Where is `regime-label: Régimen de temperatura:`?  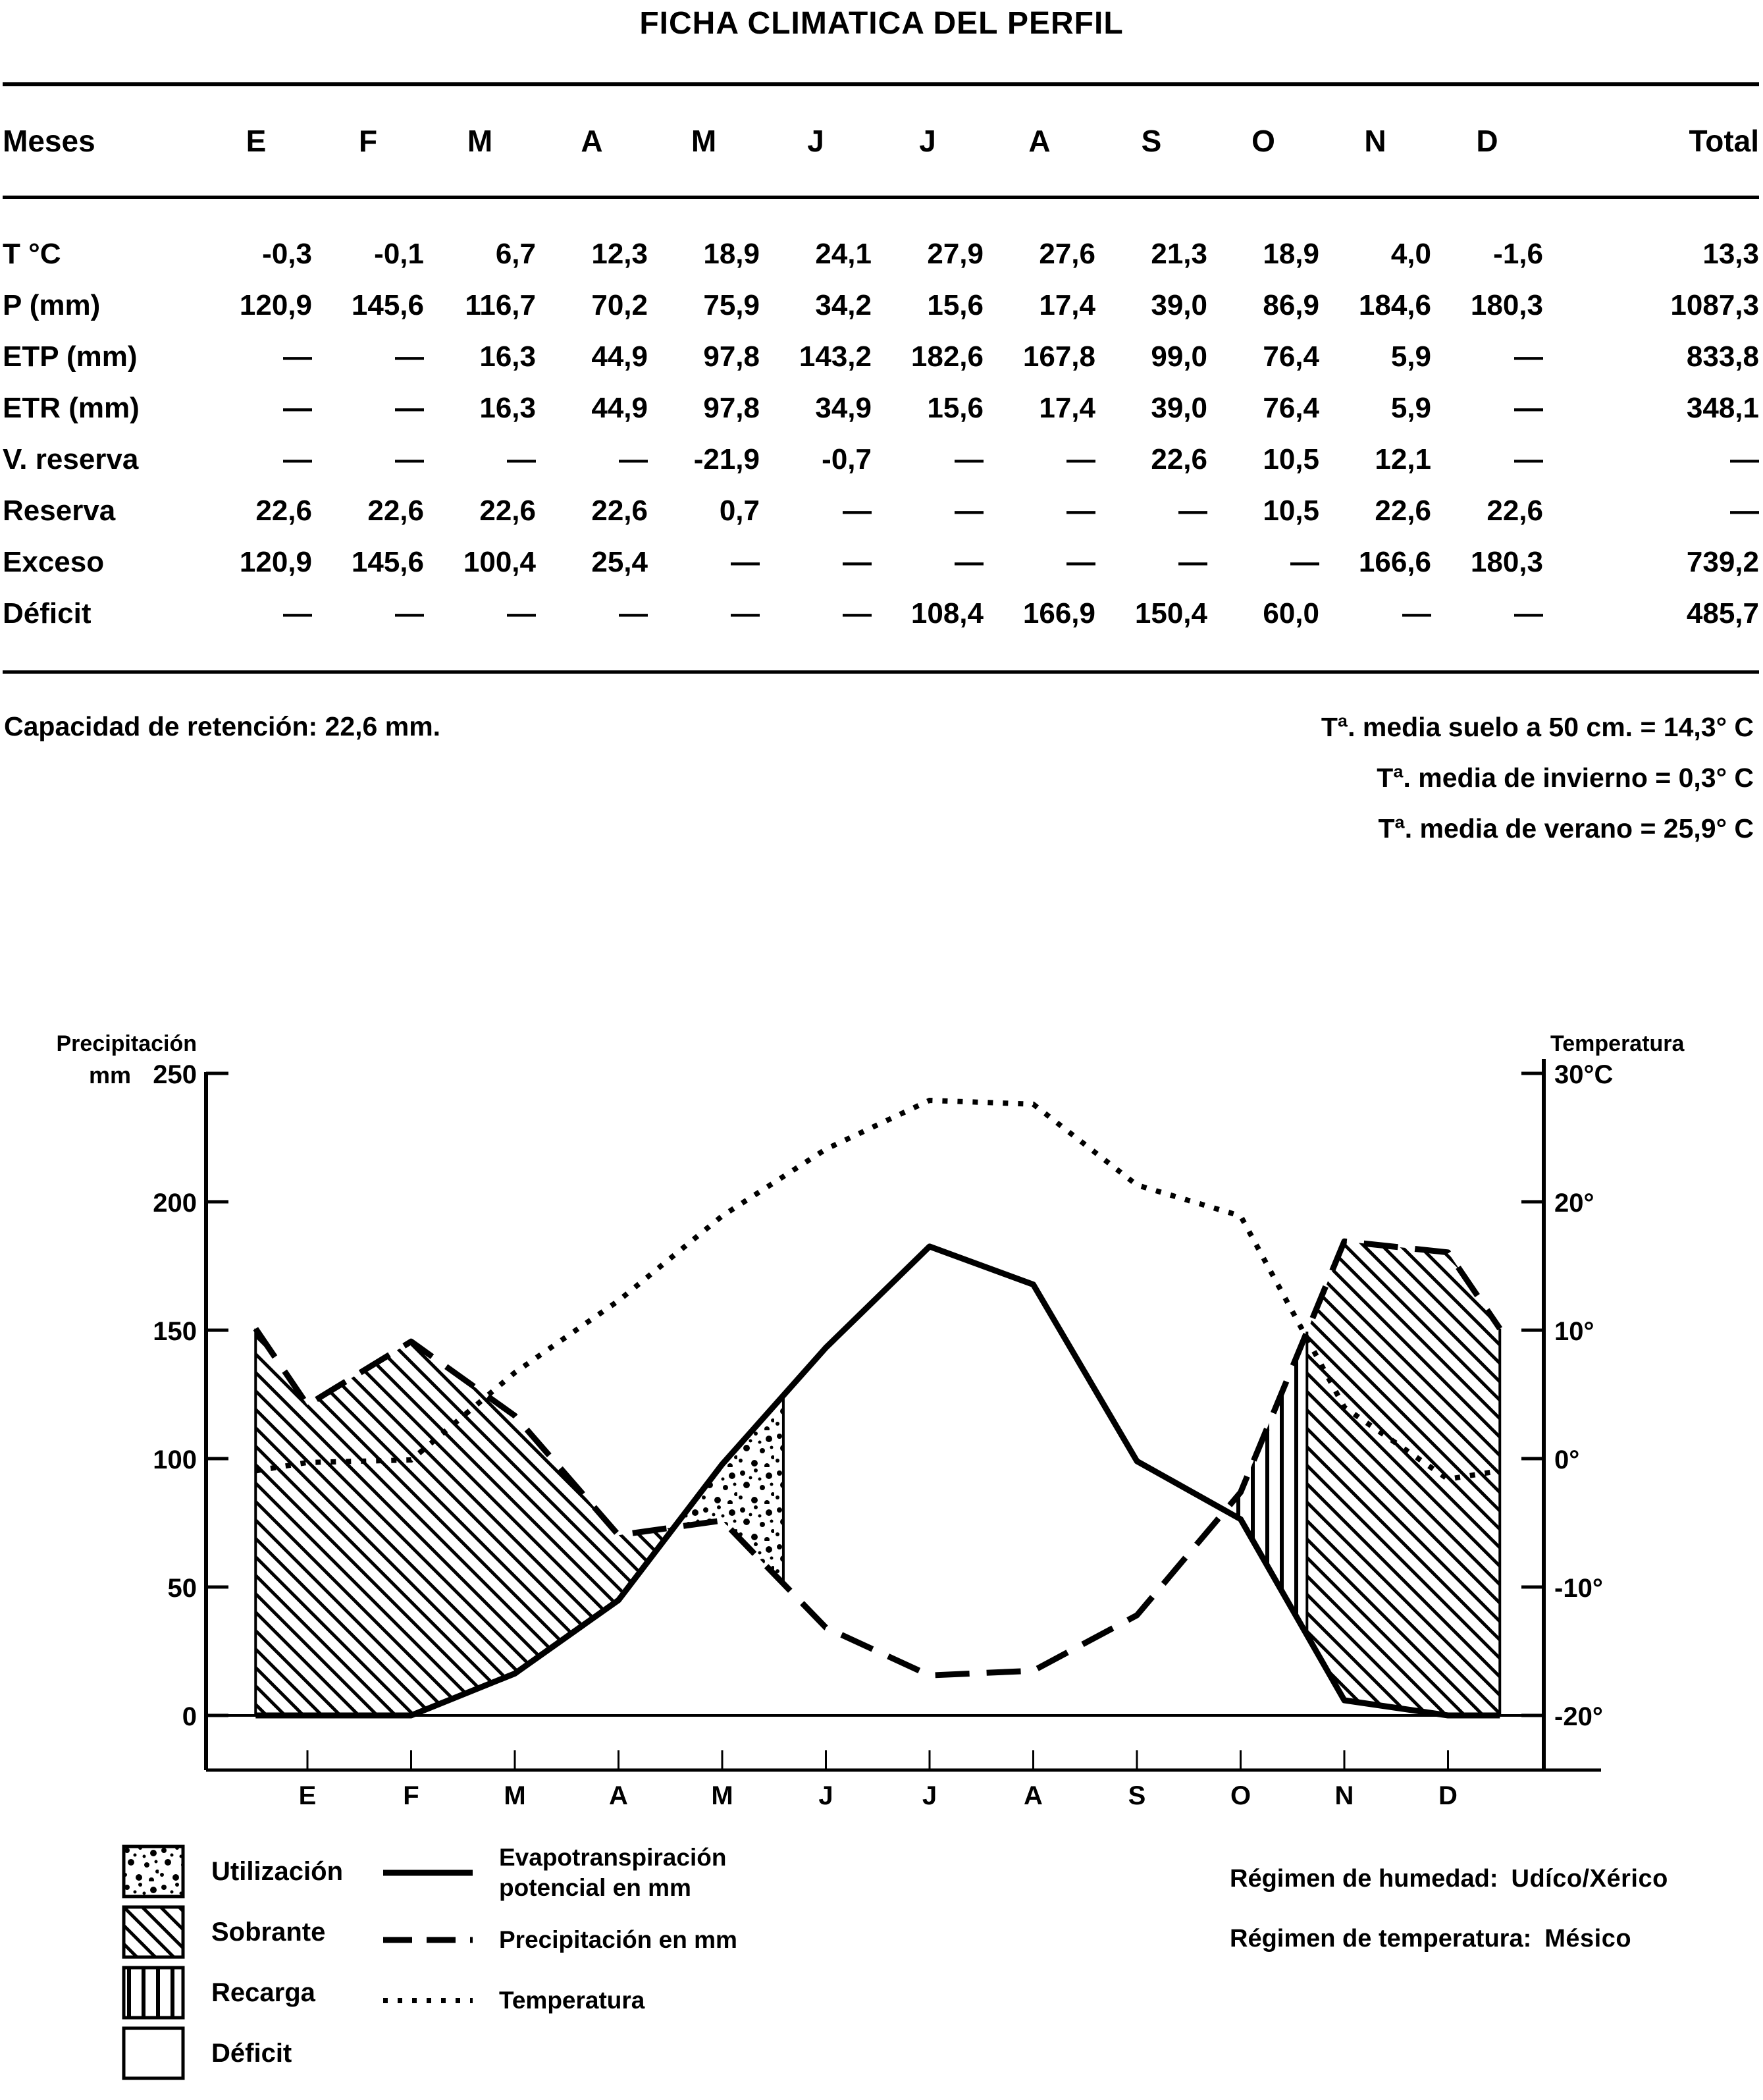
regime-label: Régimen de temperatura: is located at coordinates (1381, 1938).